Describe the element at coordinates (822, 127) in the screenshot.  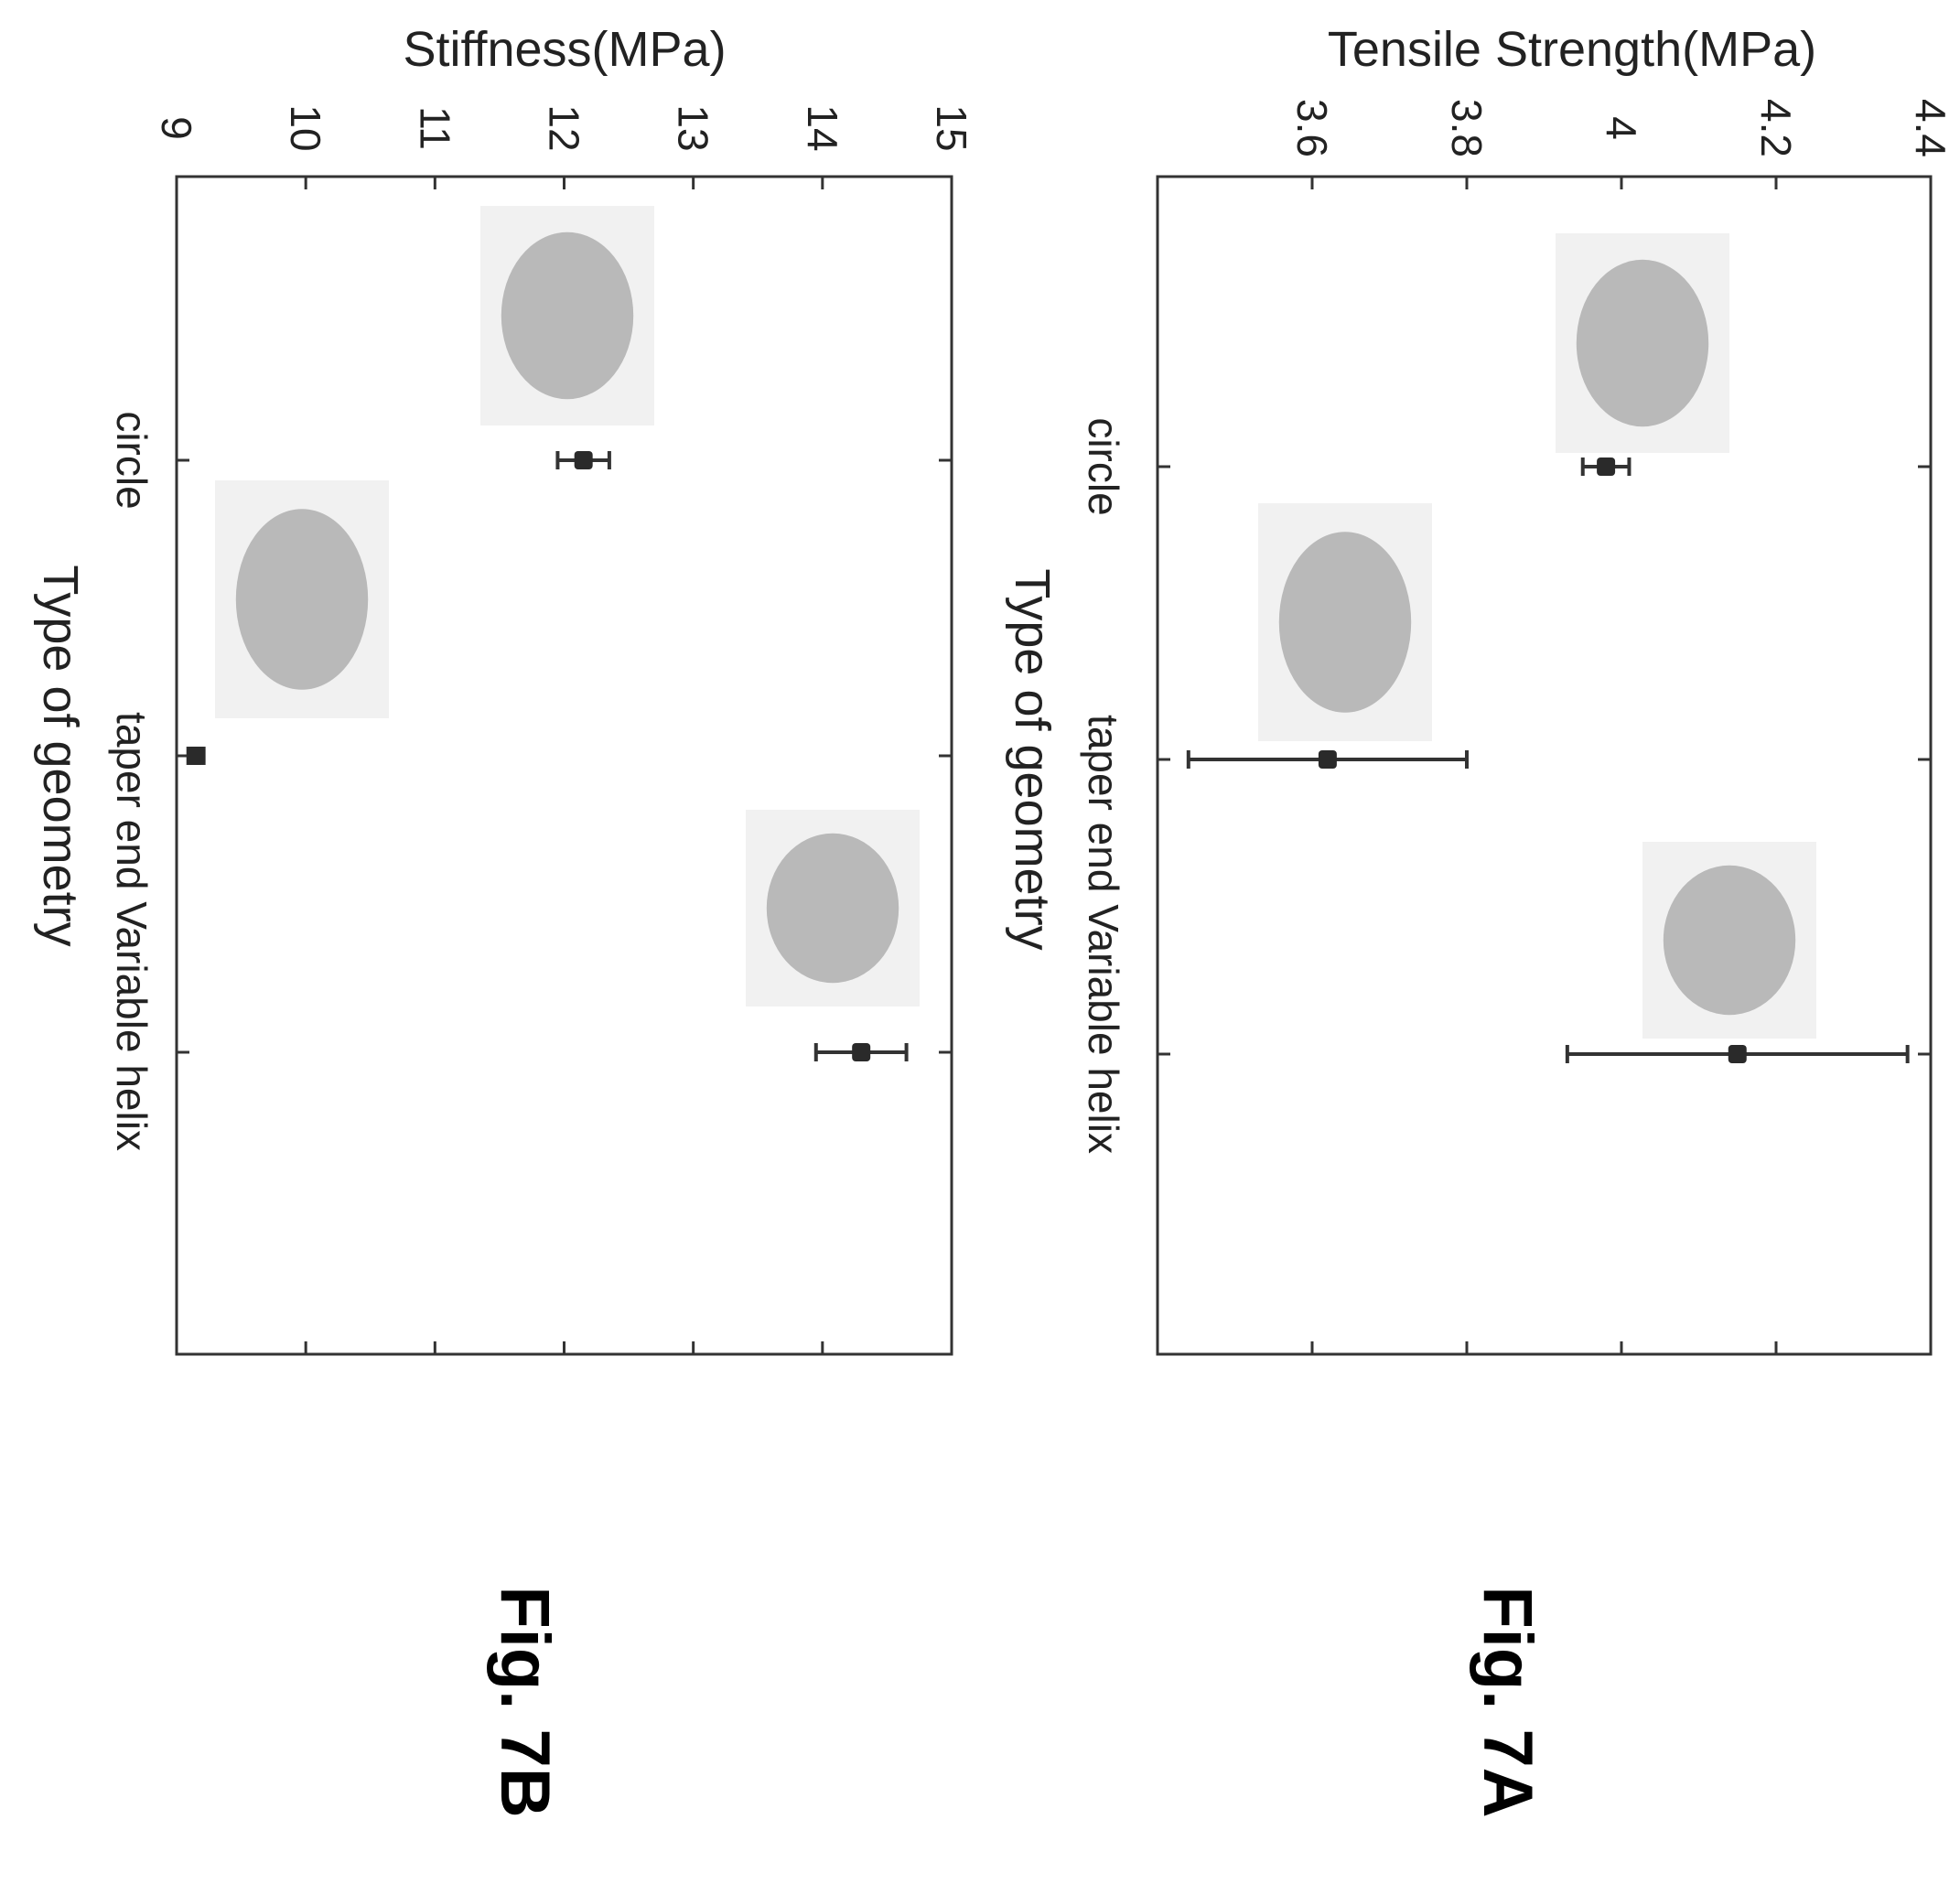
I see `value-tick-label: 14` at that location.